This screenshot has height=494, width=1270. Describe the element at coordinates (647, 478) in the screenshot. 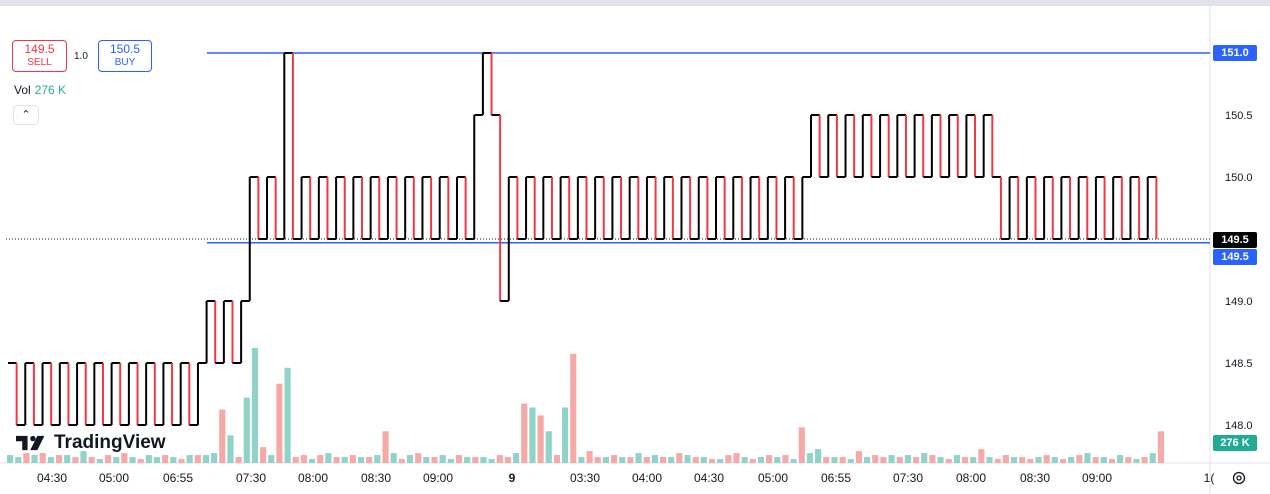

I see `x-tick-label: 04:00` at that location.